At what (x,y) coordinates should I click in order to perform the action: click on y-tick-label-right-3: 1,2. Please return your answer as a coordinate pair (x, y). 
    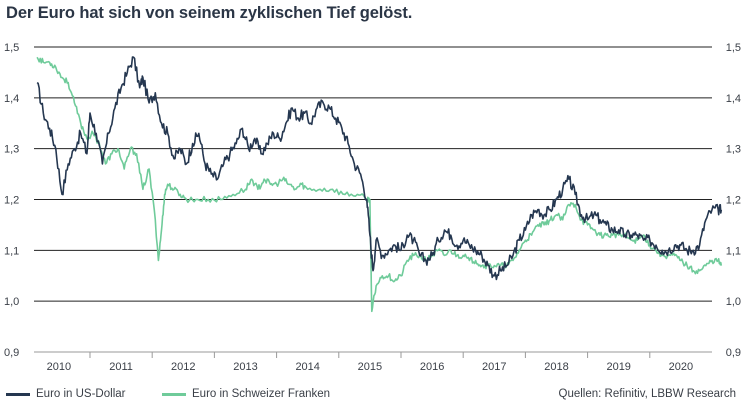
    Looking at the image, I should click on (733, 201).